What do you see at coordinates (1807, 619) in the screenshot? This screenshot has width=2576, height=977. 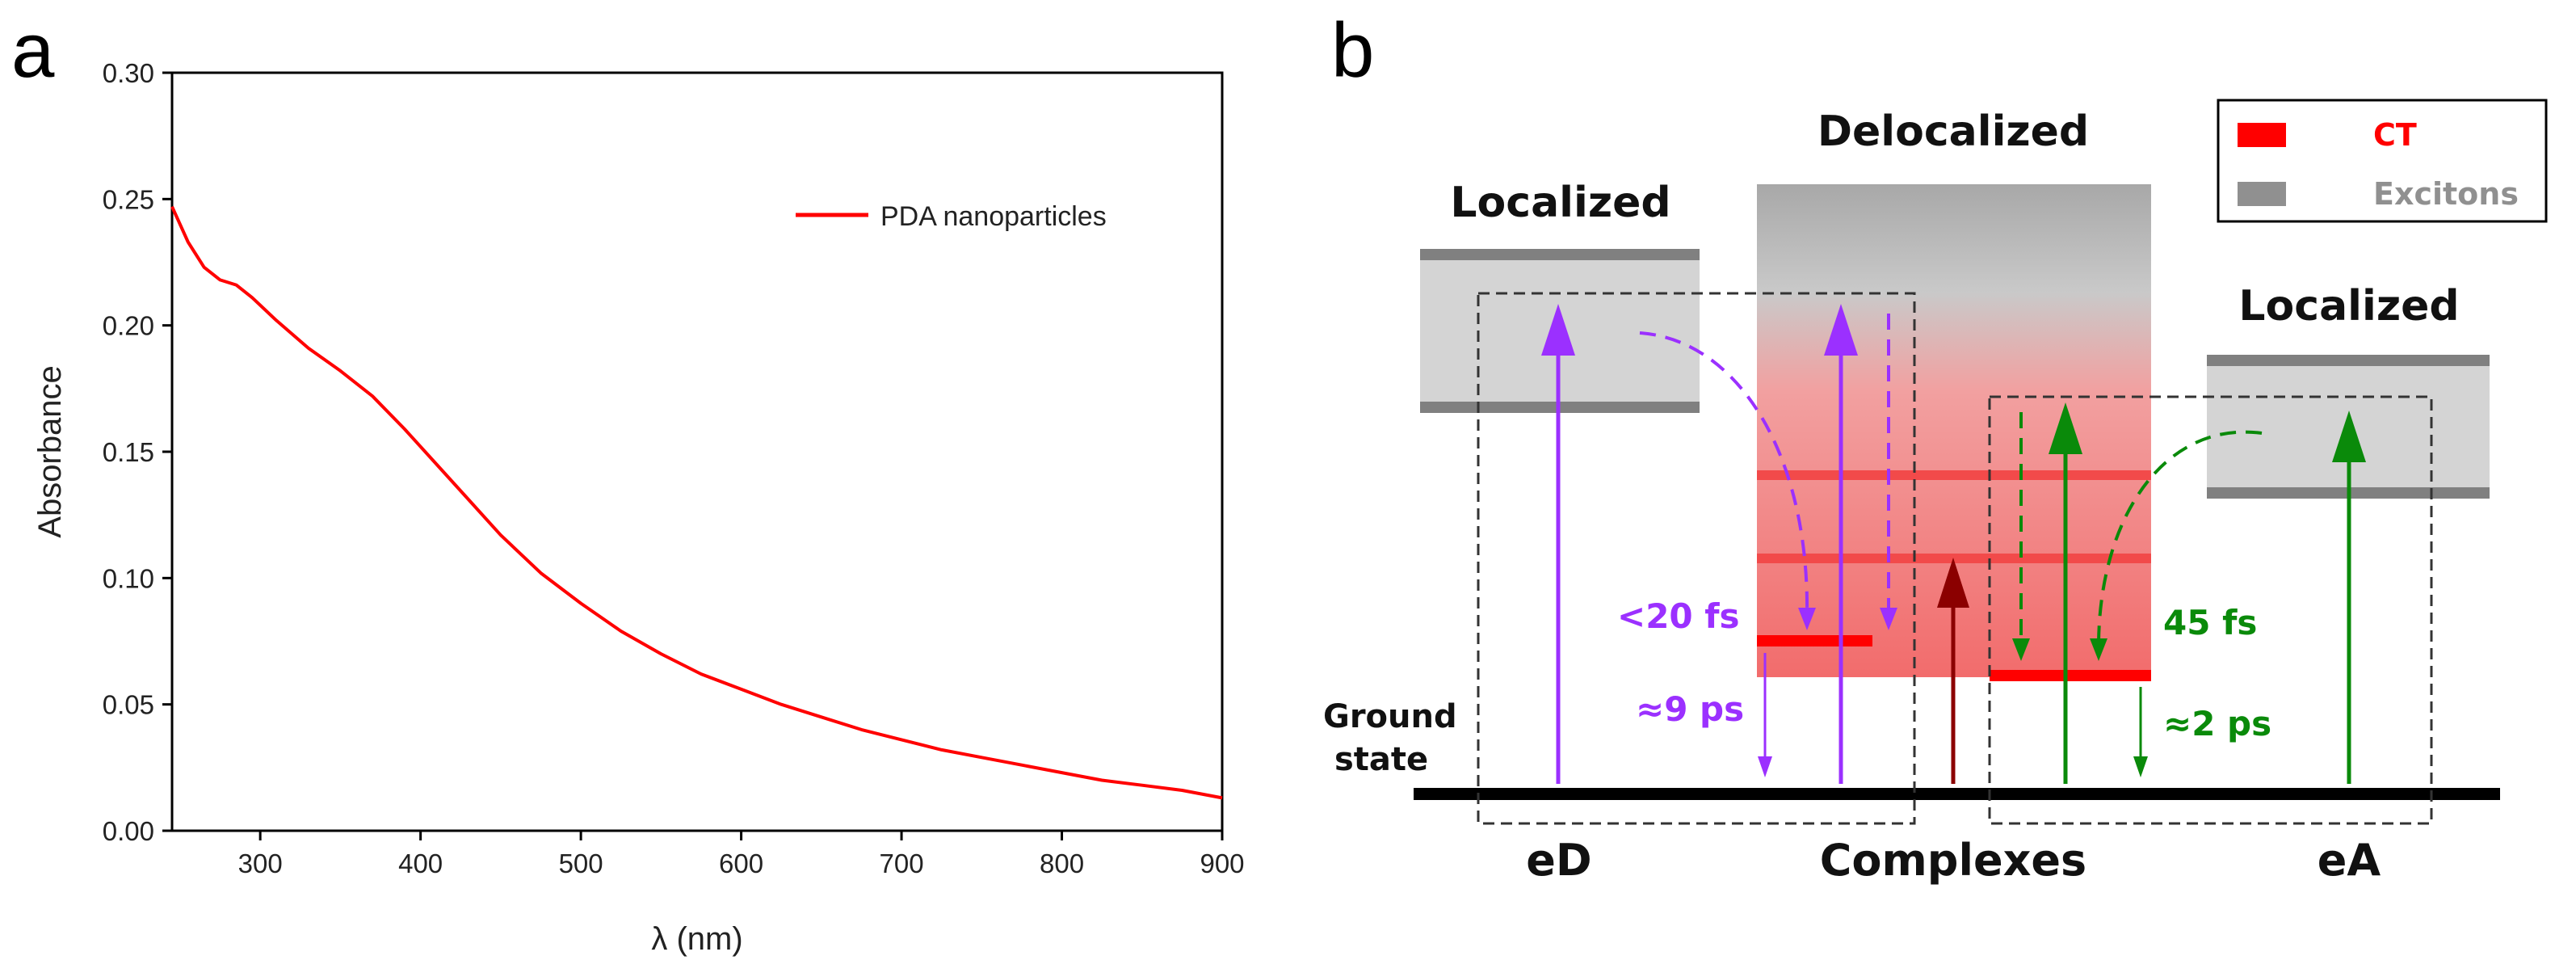 I see `relax-dashed-curve-ed-head` at bounding box center [1807, 619].